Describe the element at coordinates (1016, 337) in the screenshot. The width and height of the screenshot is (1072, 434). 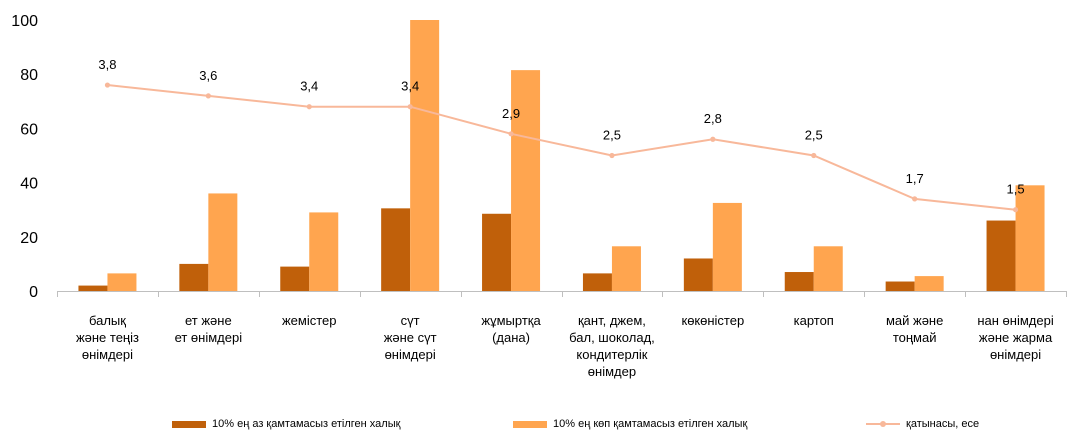
I see `category-label: және жарма` at that location.